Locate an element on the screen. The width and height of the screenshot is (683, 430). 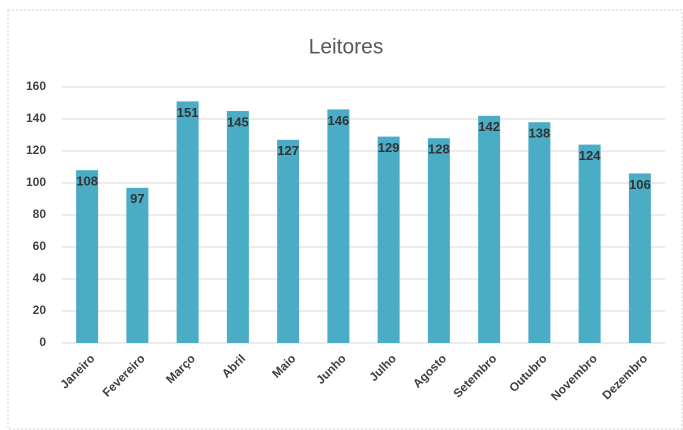
data-label: 108 is located at coordinates (87, 181).